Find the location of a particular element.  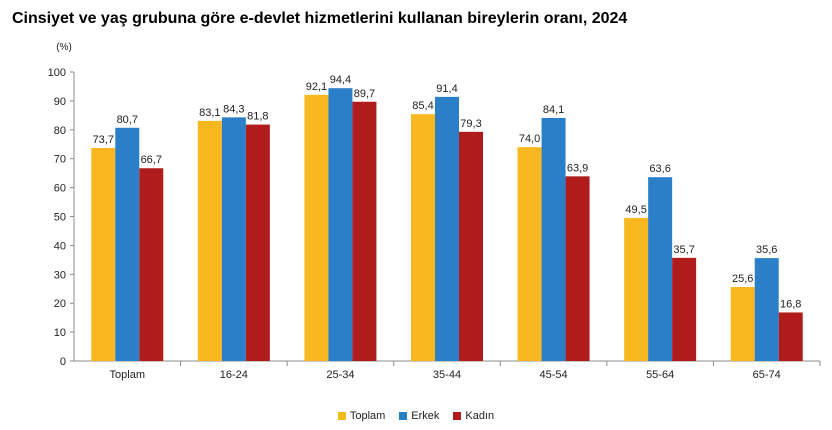

legend-label-erkek: Erkek is located at coordinates (425, 416).